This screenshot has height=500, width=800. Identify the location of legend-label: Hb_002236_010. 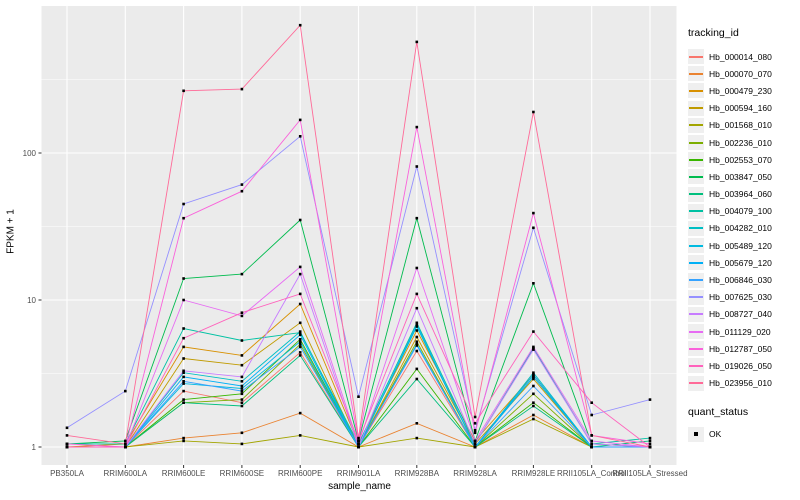
(740, 142).